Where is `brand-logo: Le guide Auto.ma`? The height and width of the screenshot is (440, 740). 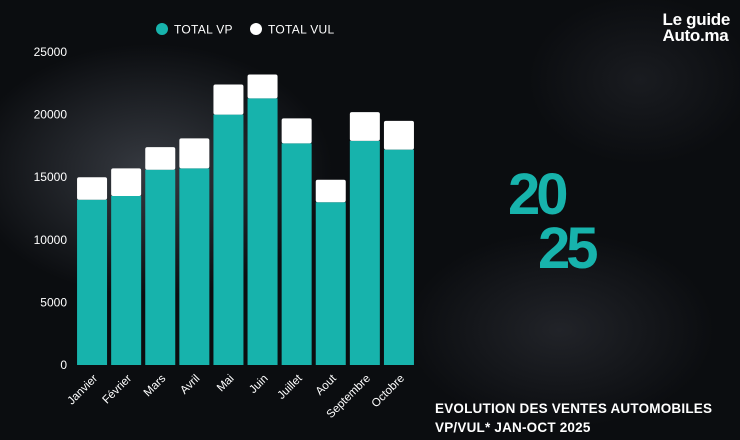
brand-logo: Le guide Auto.ma is located at coordinates (696, 27).